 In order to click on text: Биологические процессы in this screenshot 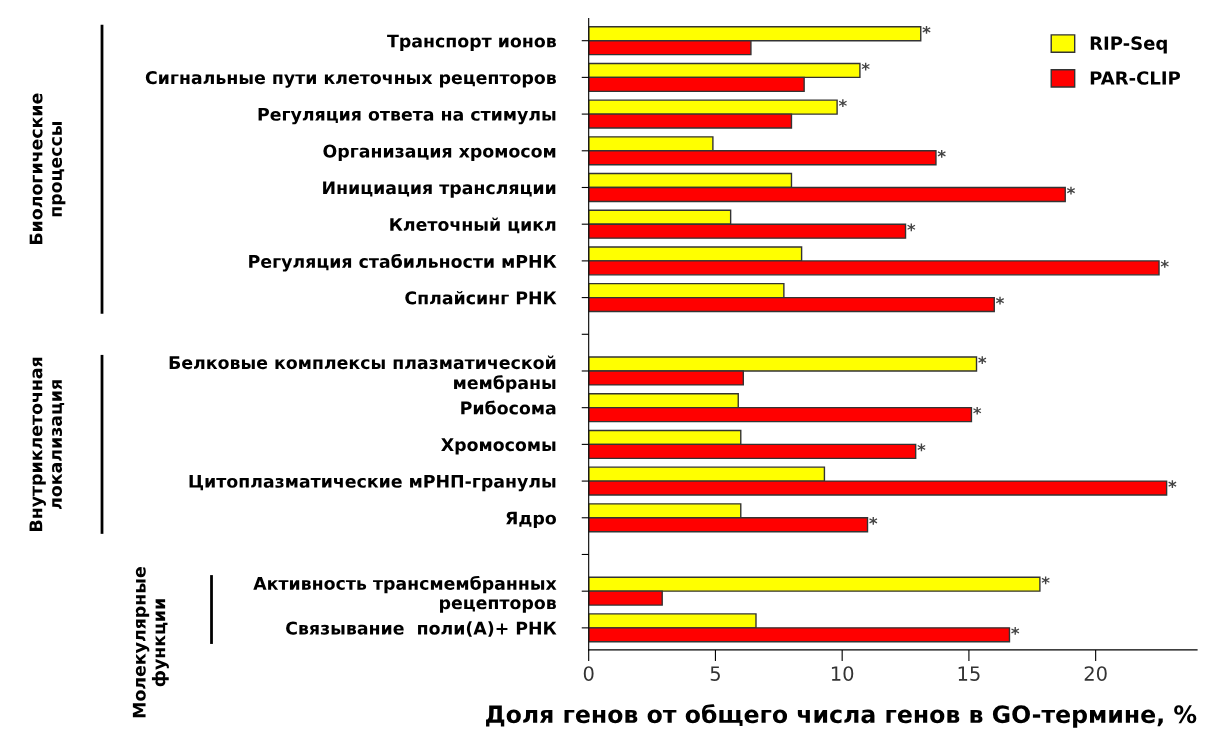, I will do `click(47, 168)`.